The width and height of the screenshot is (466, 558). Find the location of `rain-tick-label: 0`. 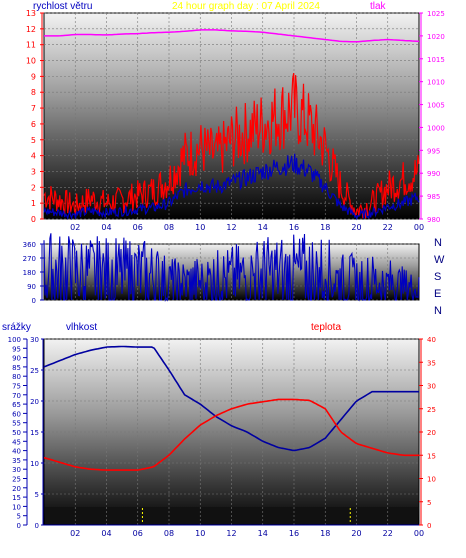

rain-tick-label: 0 is located at coordinates (19, 526).